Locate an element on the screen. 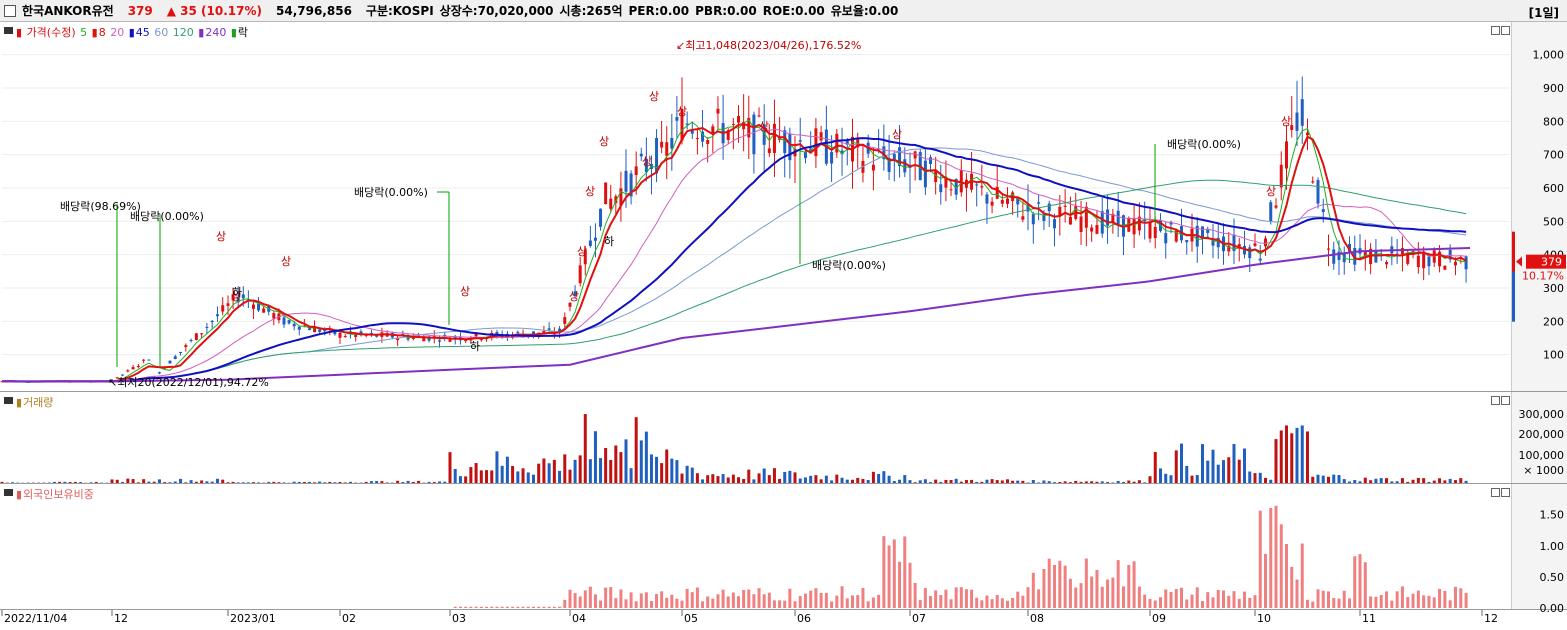 The width and height of the screenshot is (1567, 630). legend-ma120: 120 is located at coordinates (183, 32).